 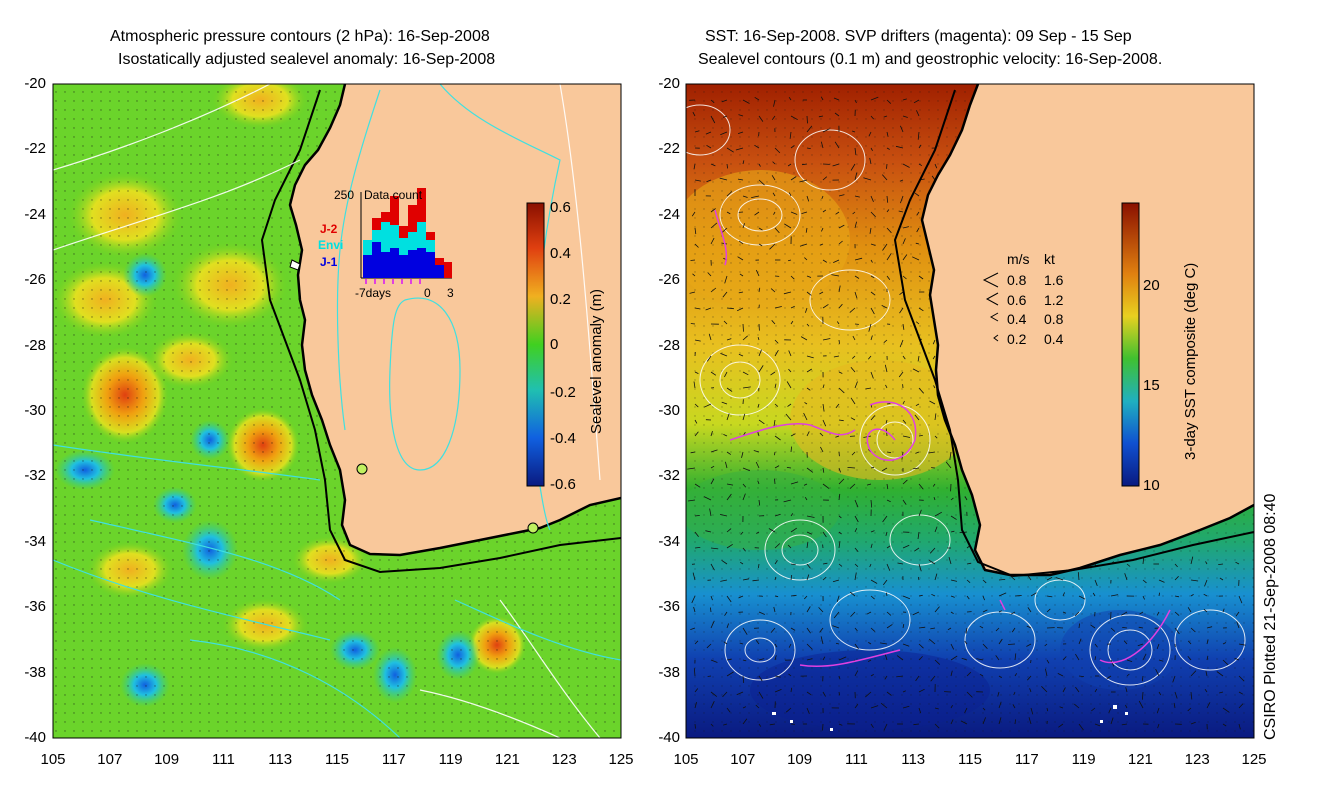 What do you see at coordinates (669, 737) in the screenshot?
I see `y-tick-label: -40` at bounding box center [669, 737].